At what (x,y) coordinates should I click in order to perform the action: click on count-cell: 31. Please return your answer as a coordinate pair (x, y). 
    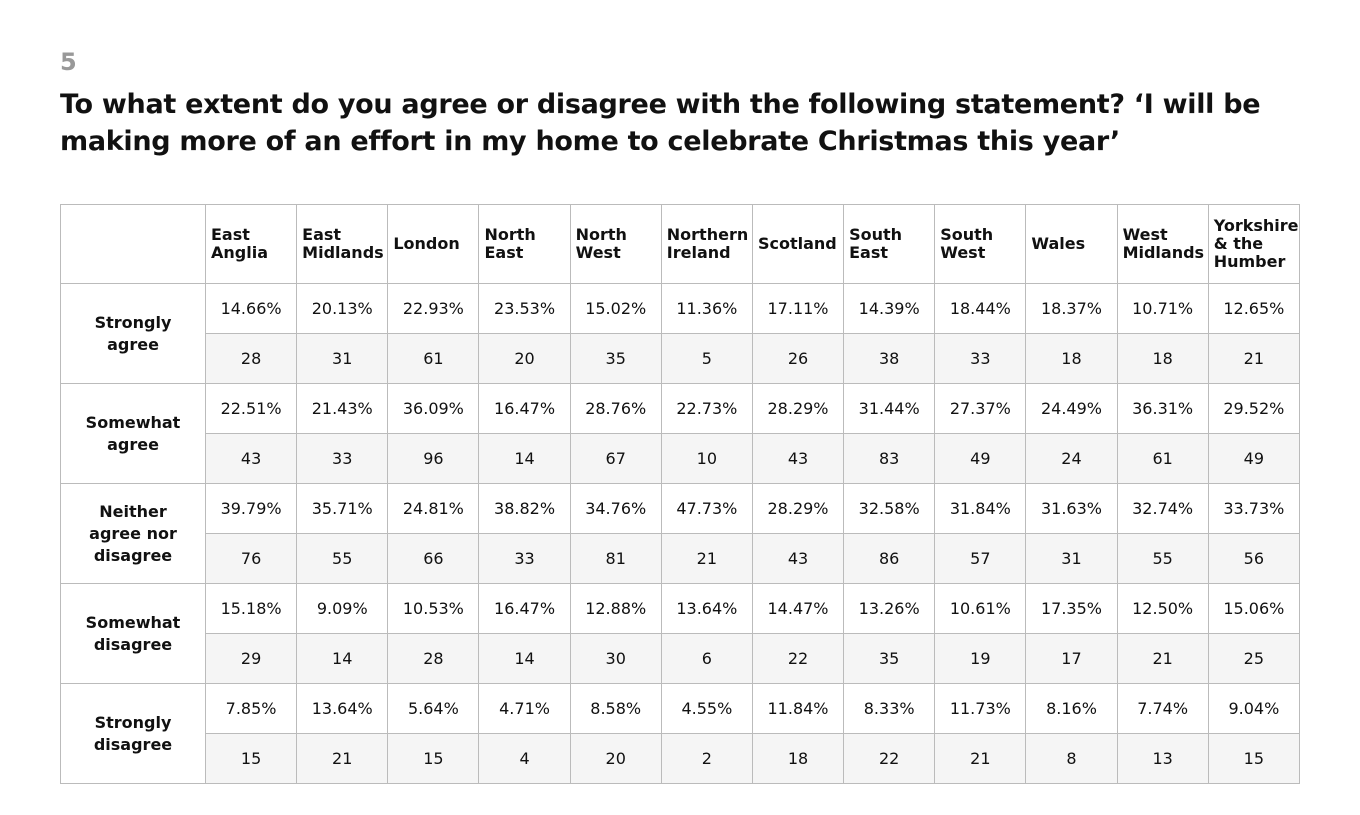
    Looking at the image, I should click on (1071, 558).